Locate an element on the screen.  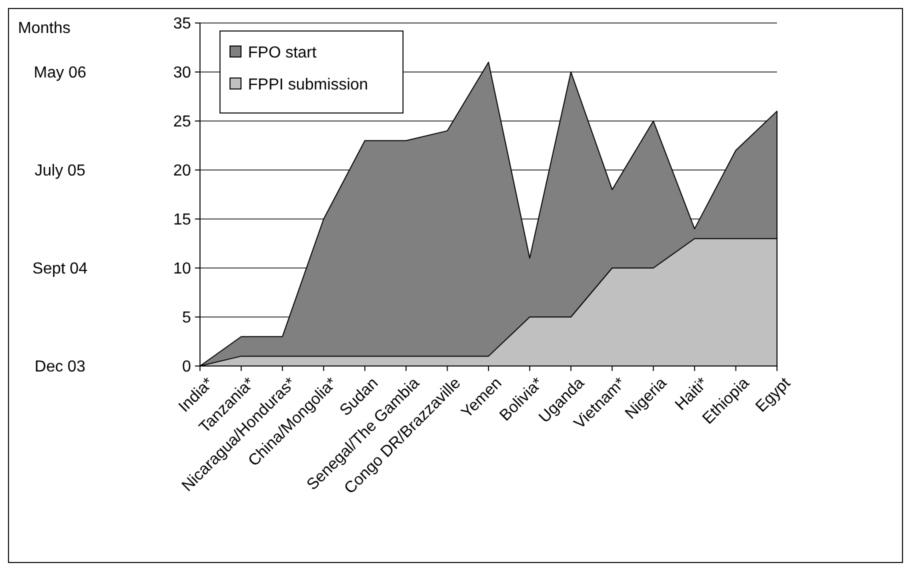
y-tick-label: 25 is located at coordinates (182, 122).